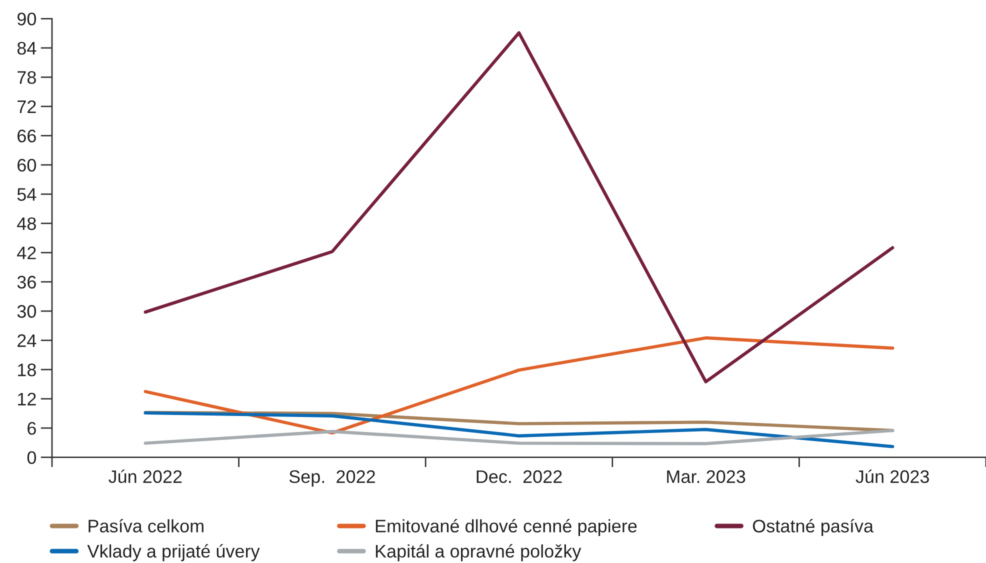 The image size is (986, 563). What do you see at coordinates (479, 553) in the screenshot?
I see `legend-label: Kapitál a opravné položky` at bounding box center [479, 553].